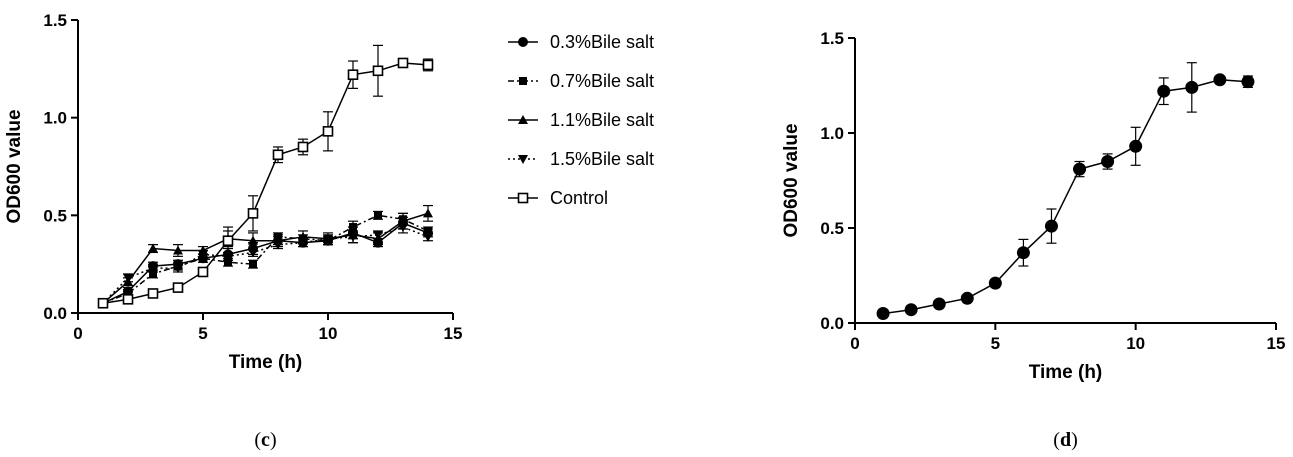 The width and height of the screenshot is (1293, 457). I want to click on legend-label: Control, so click(579, 198).